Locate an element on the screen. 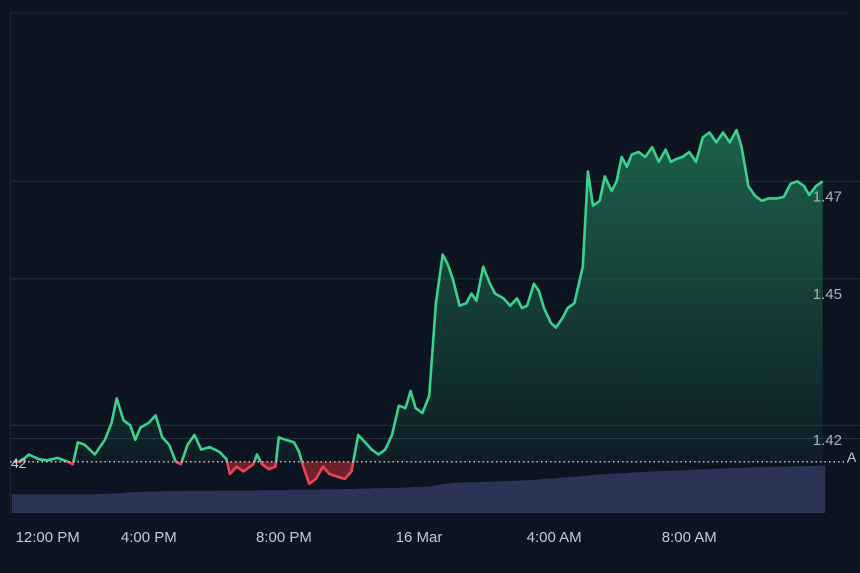  y-tick-label: 1.45 is located at coordinates (827, 294).